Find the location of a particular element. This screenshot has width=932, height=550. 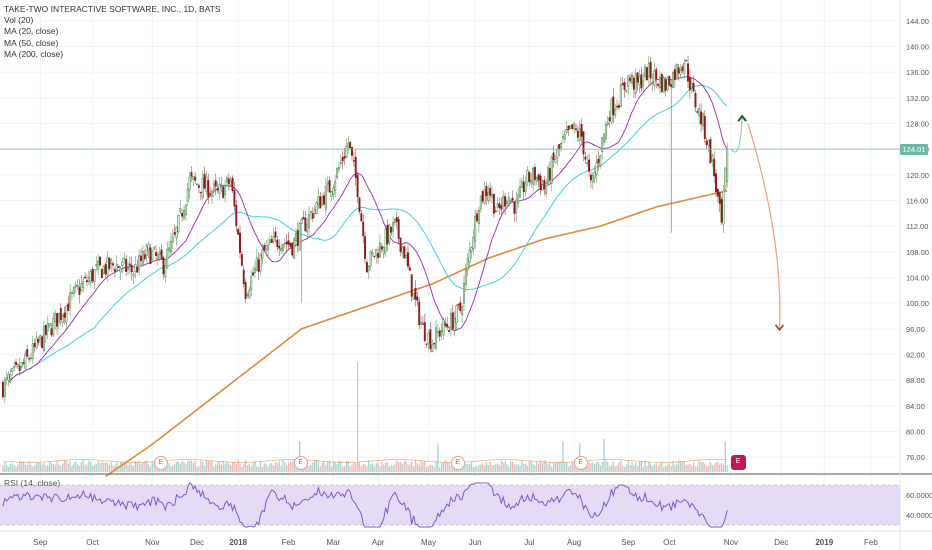

earnings-marker-upcoming: E is located at coordinates (738, 462).